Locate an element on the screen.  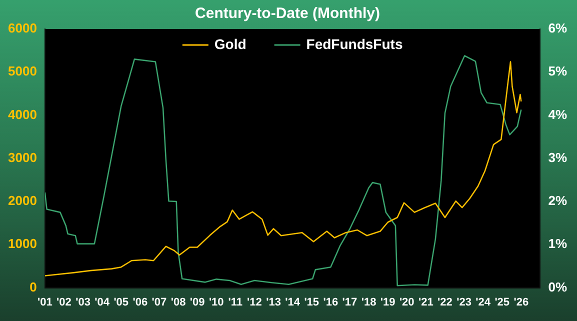
x-tick-label: '01 is located at coordinates (44, 302).